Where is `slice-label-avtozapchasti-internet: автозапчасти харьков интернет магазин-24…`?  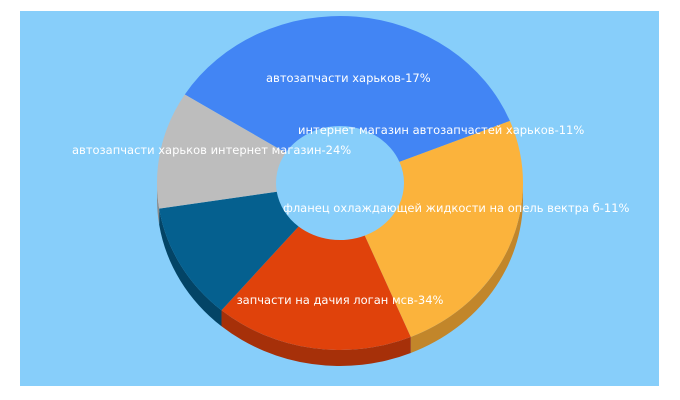 slice-label-avtozapchasti-internet: автозапчасти харьков интернет магазин-24… is located at coordinates (211, 150).